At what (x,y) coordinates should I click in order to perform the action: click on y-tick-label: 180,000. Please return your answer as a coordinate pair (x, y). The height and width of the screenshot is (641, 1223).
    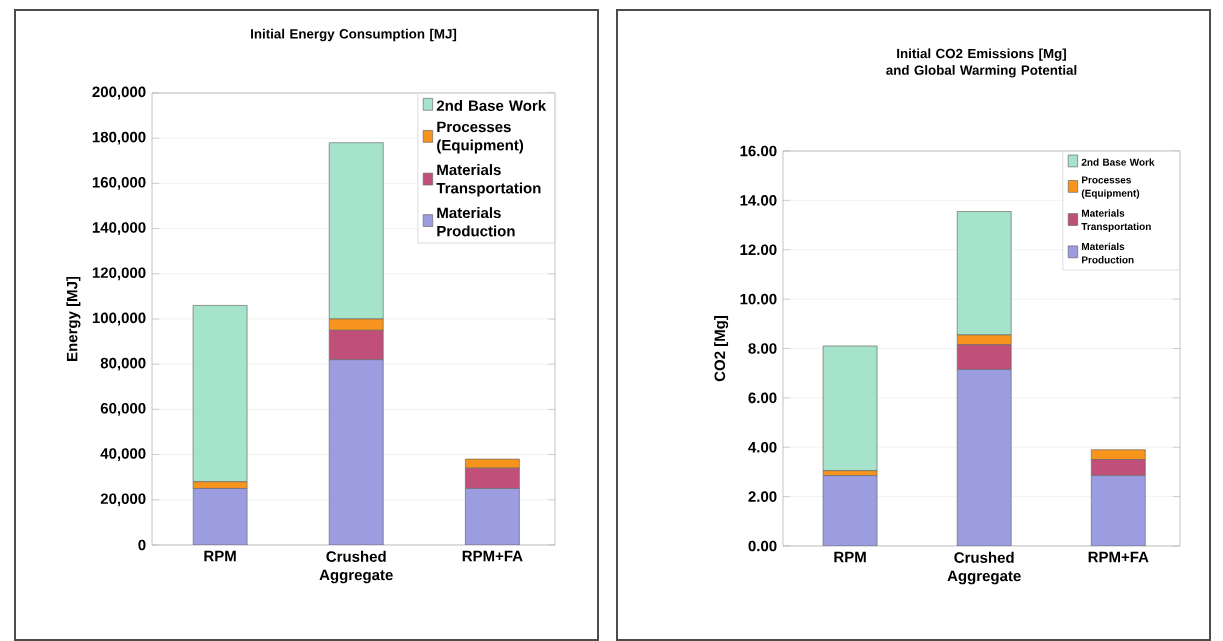
    Looking at the image, I should click on (119, 138).